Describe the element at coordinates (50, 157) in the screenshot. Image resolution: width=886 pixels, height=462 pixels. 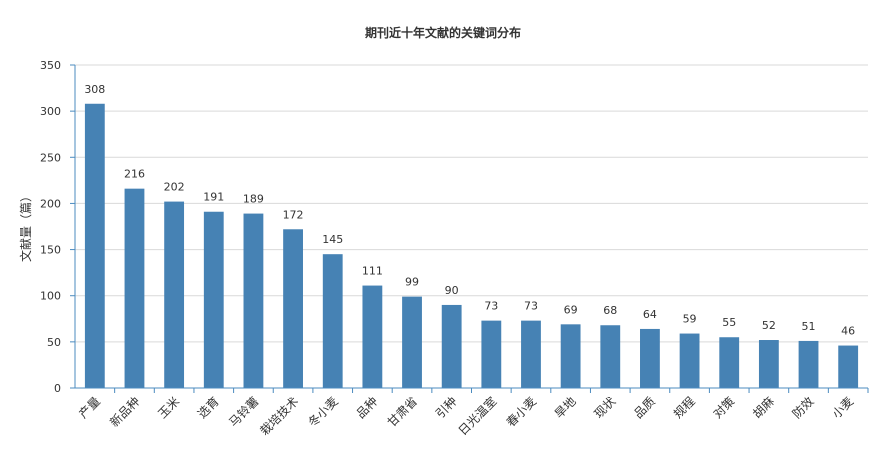
I see `y-tick-label: 250` at that location.